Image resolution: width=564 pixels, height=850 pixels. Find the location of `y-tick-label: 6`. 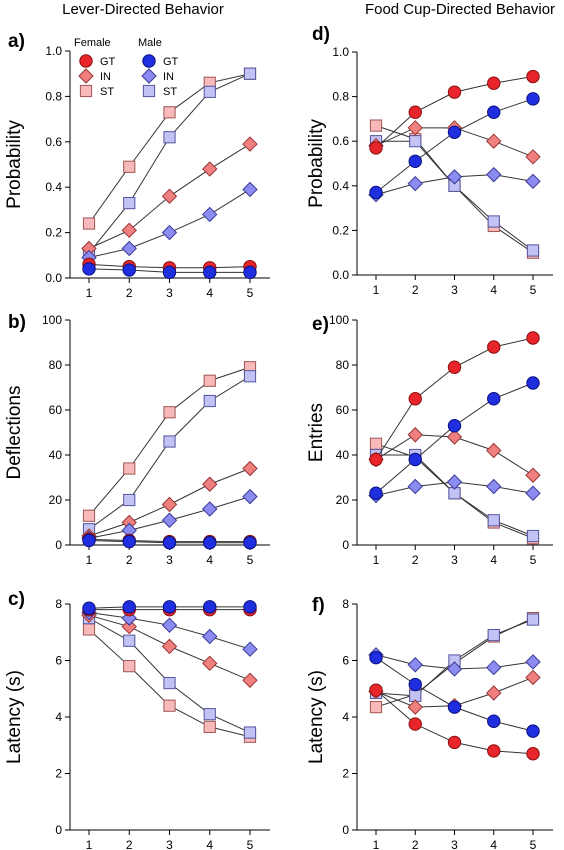

y-tick-label: 6 is located at coordinates (58, 661).